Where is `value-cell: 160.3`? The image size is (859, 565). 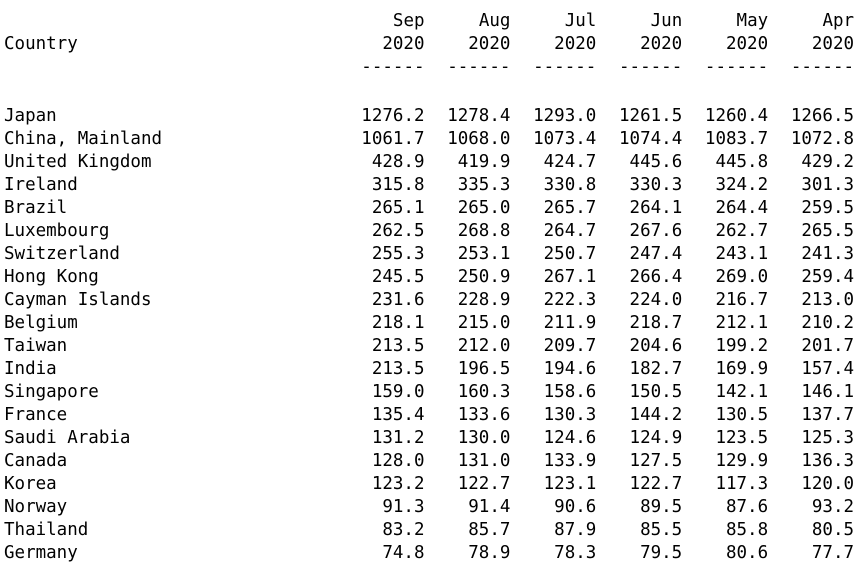 value-cell: 160.3 is located at coordinates (484, 392).